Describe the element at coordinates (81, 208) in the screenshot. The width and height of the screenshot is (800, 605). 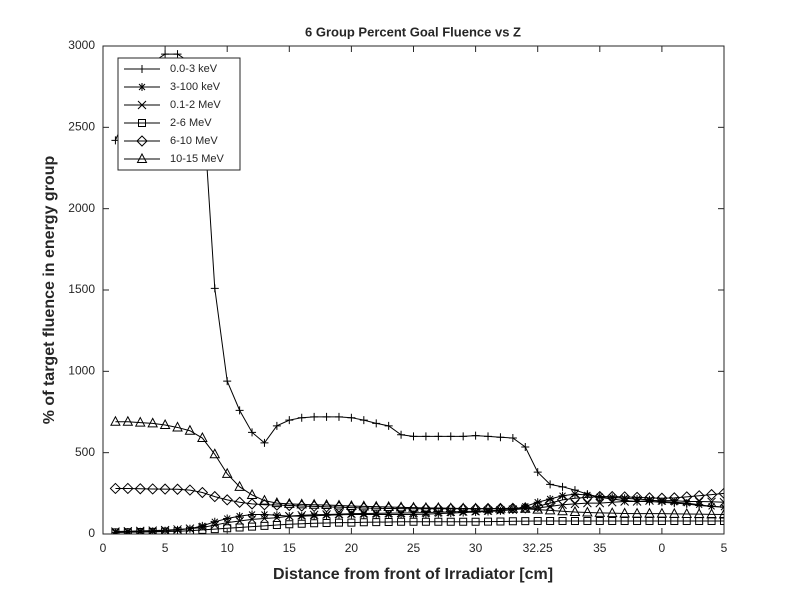
I see `y-tick-label: 2000` at that location.